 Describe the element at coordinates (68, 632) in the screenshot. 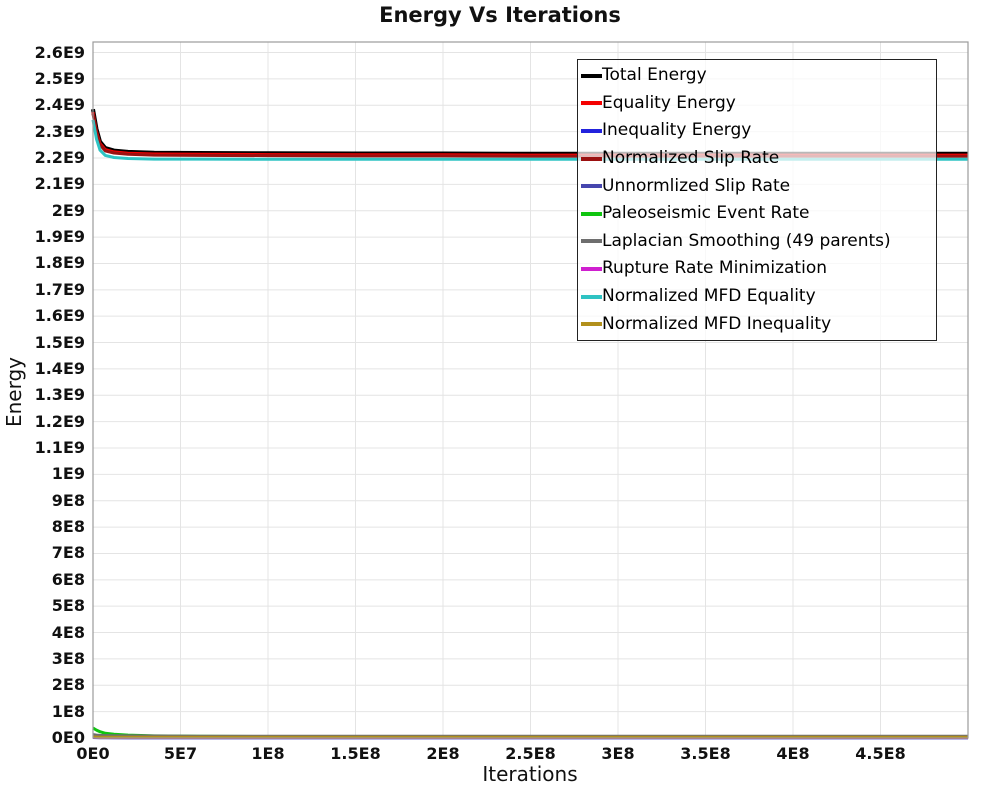

I see `y-tick-label: 4E8` at that location.